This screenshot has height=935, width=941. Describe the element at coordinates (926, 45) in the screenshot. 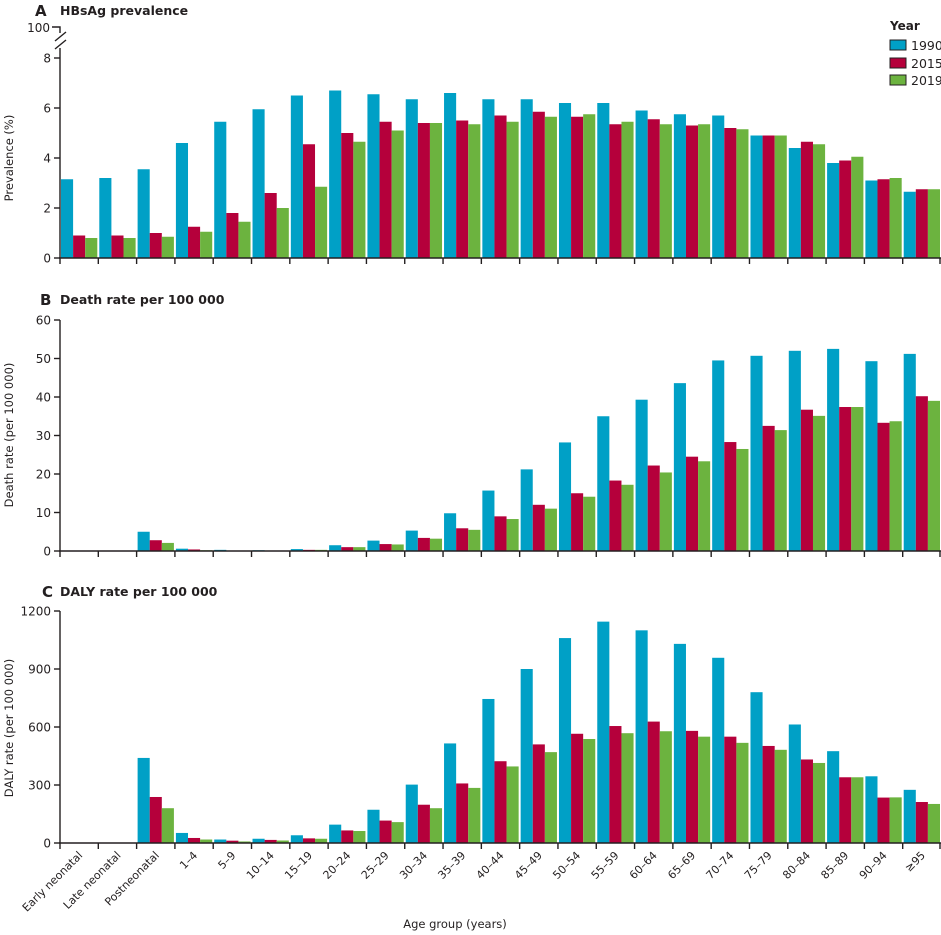

I see `legend-label-1990: 1990` at that location.